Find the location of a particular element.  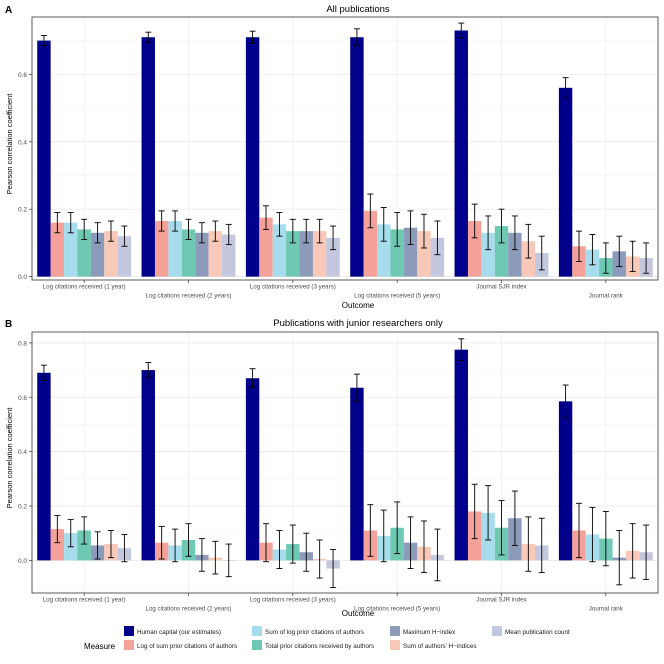

legend-swatch-human is located at coordinates (129, 631).